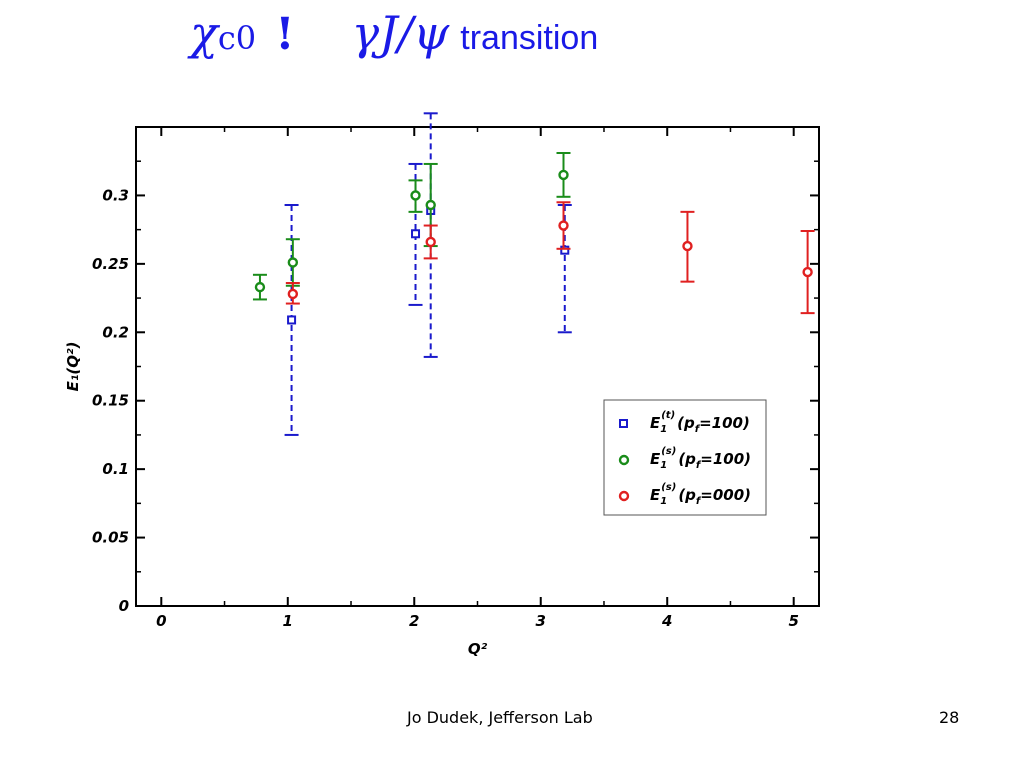 Image resolution: width=1024 pixels, height=768 pixels. I want to click on x-axis-label: Q², so click(478, 649).